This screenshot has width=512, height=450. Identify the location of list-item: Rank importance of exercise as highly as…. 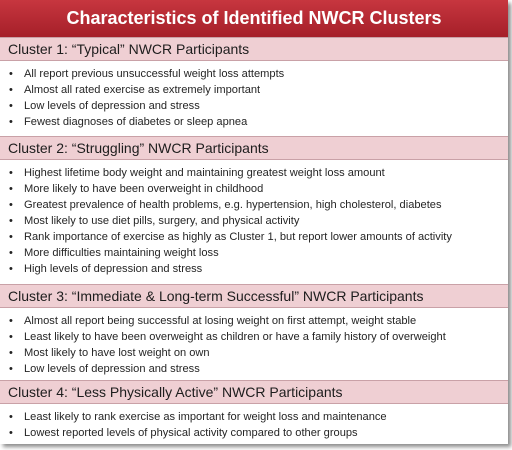
(254, 237).